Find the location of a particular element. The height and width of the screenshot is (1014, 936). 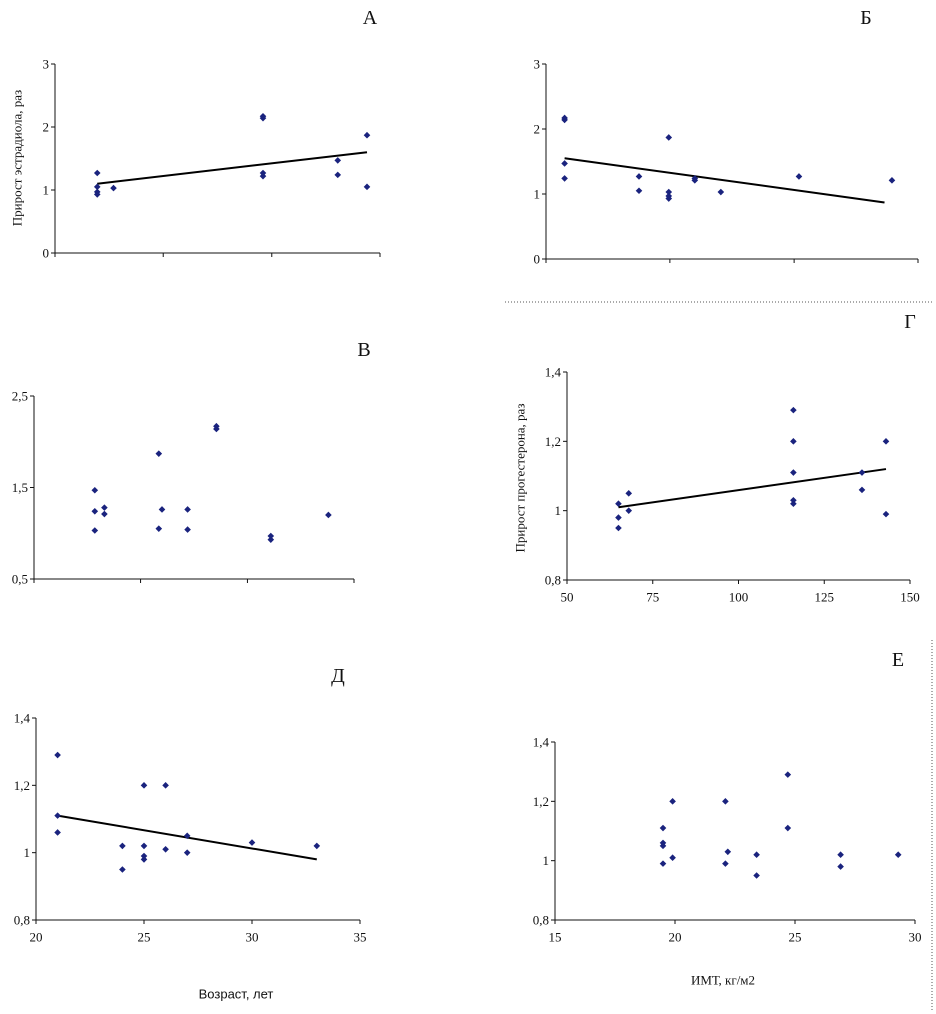

chart-title: В is located at coordinates (363, 350).